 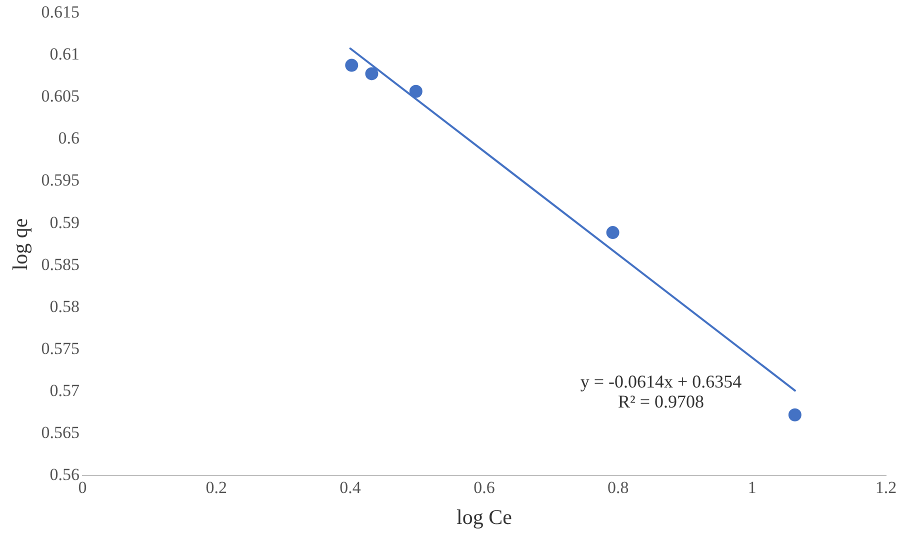 What do you see at coordinates (661, 402) in the screenshot?
I see `annotation: R² = 0.9708` at bounding box center [661, 402].